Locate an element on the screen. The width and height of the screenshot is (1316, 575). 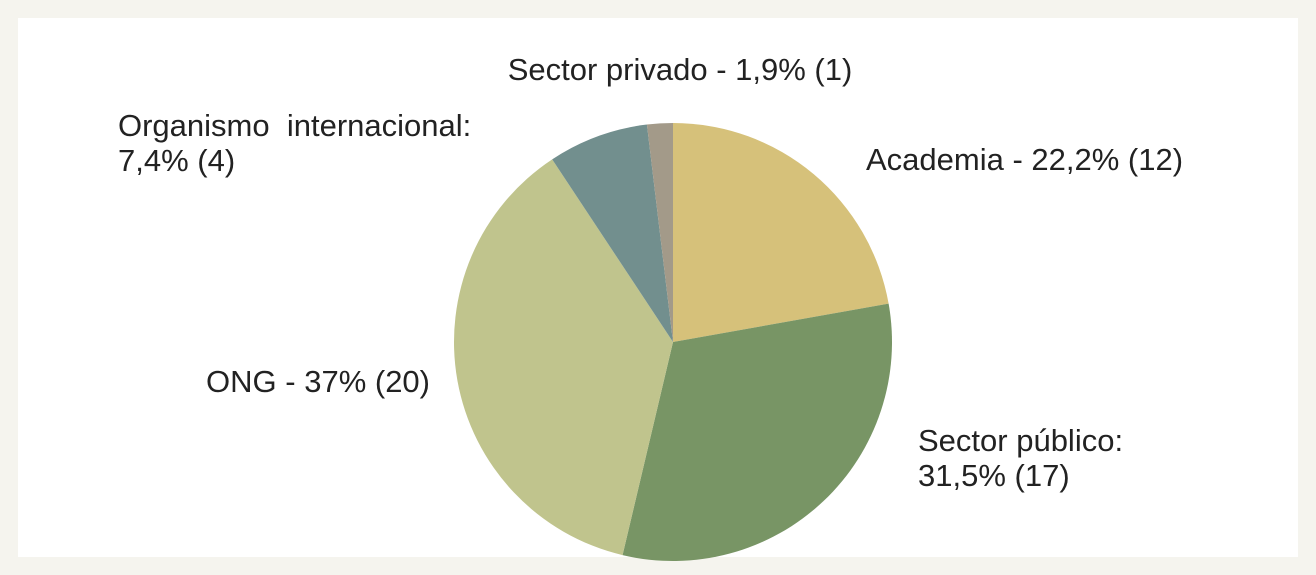
slice-label: ONG - 37% (20) is located at coordinates (318, 381).